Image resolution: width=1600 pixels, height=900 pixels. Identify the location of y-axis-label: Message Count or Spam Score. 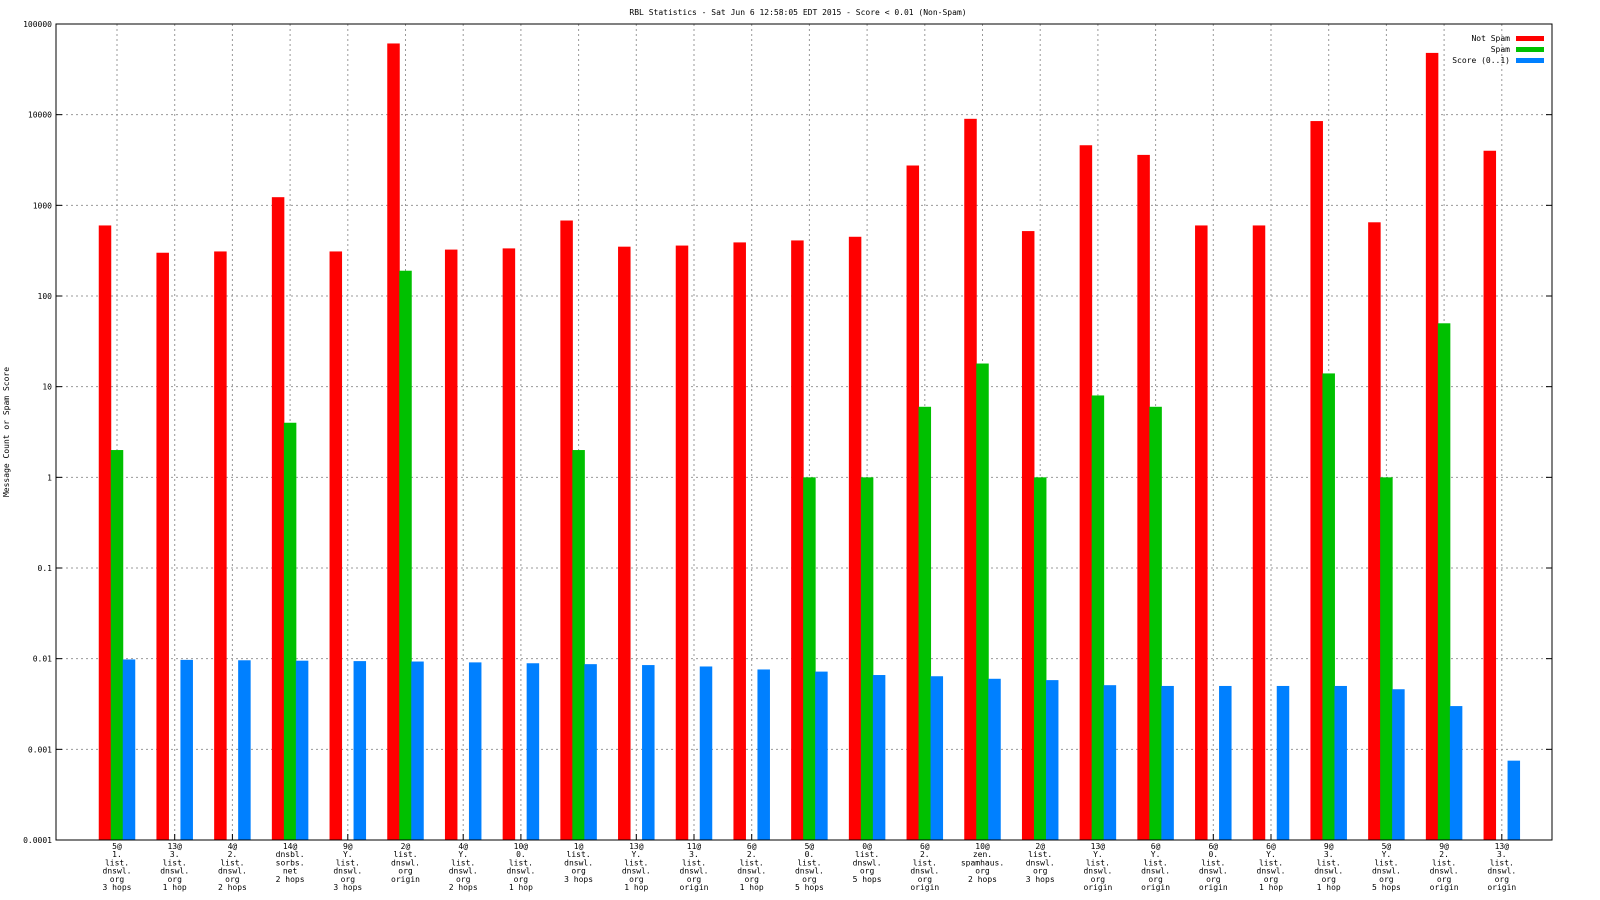
(6, 432).